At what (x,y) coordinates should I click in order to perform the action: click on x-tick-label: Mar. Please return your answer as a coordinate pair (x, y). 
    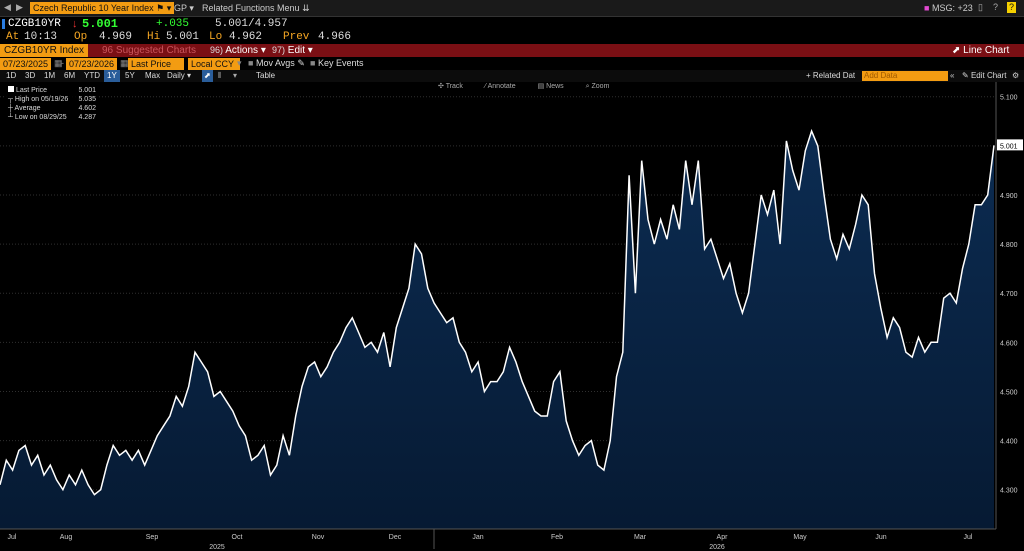
    Looking at the image, I should click on (640, 537).